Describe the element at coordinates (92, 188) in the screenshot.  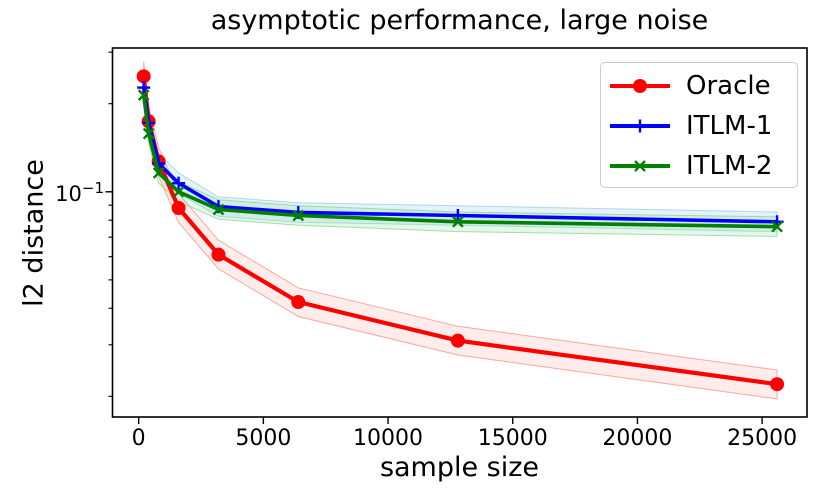
I see `y-tick-exponent: −1` at that location.